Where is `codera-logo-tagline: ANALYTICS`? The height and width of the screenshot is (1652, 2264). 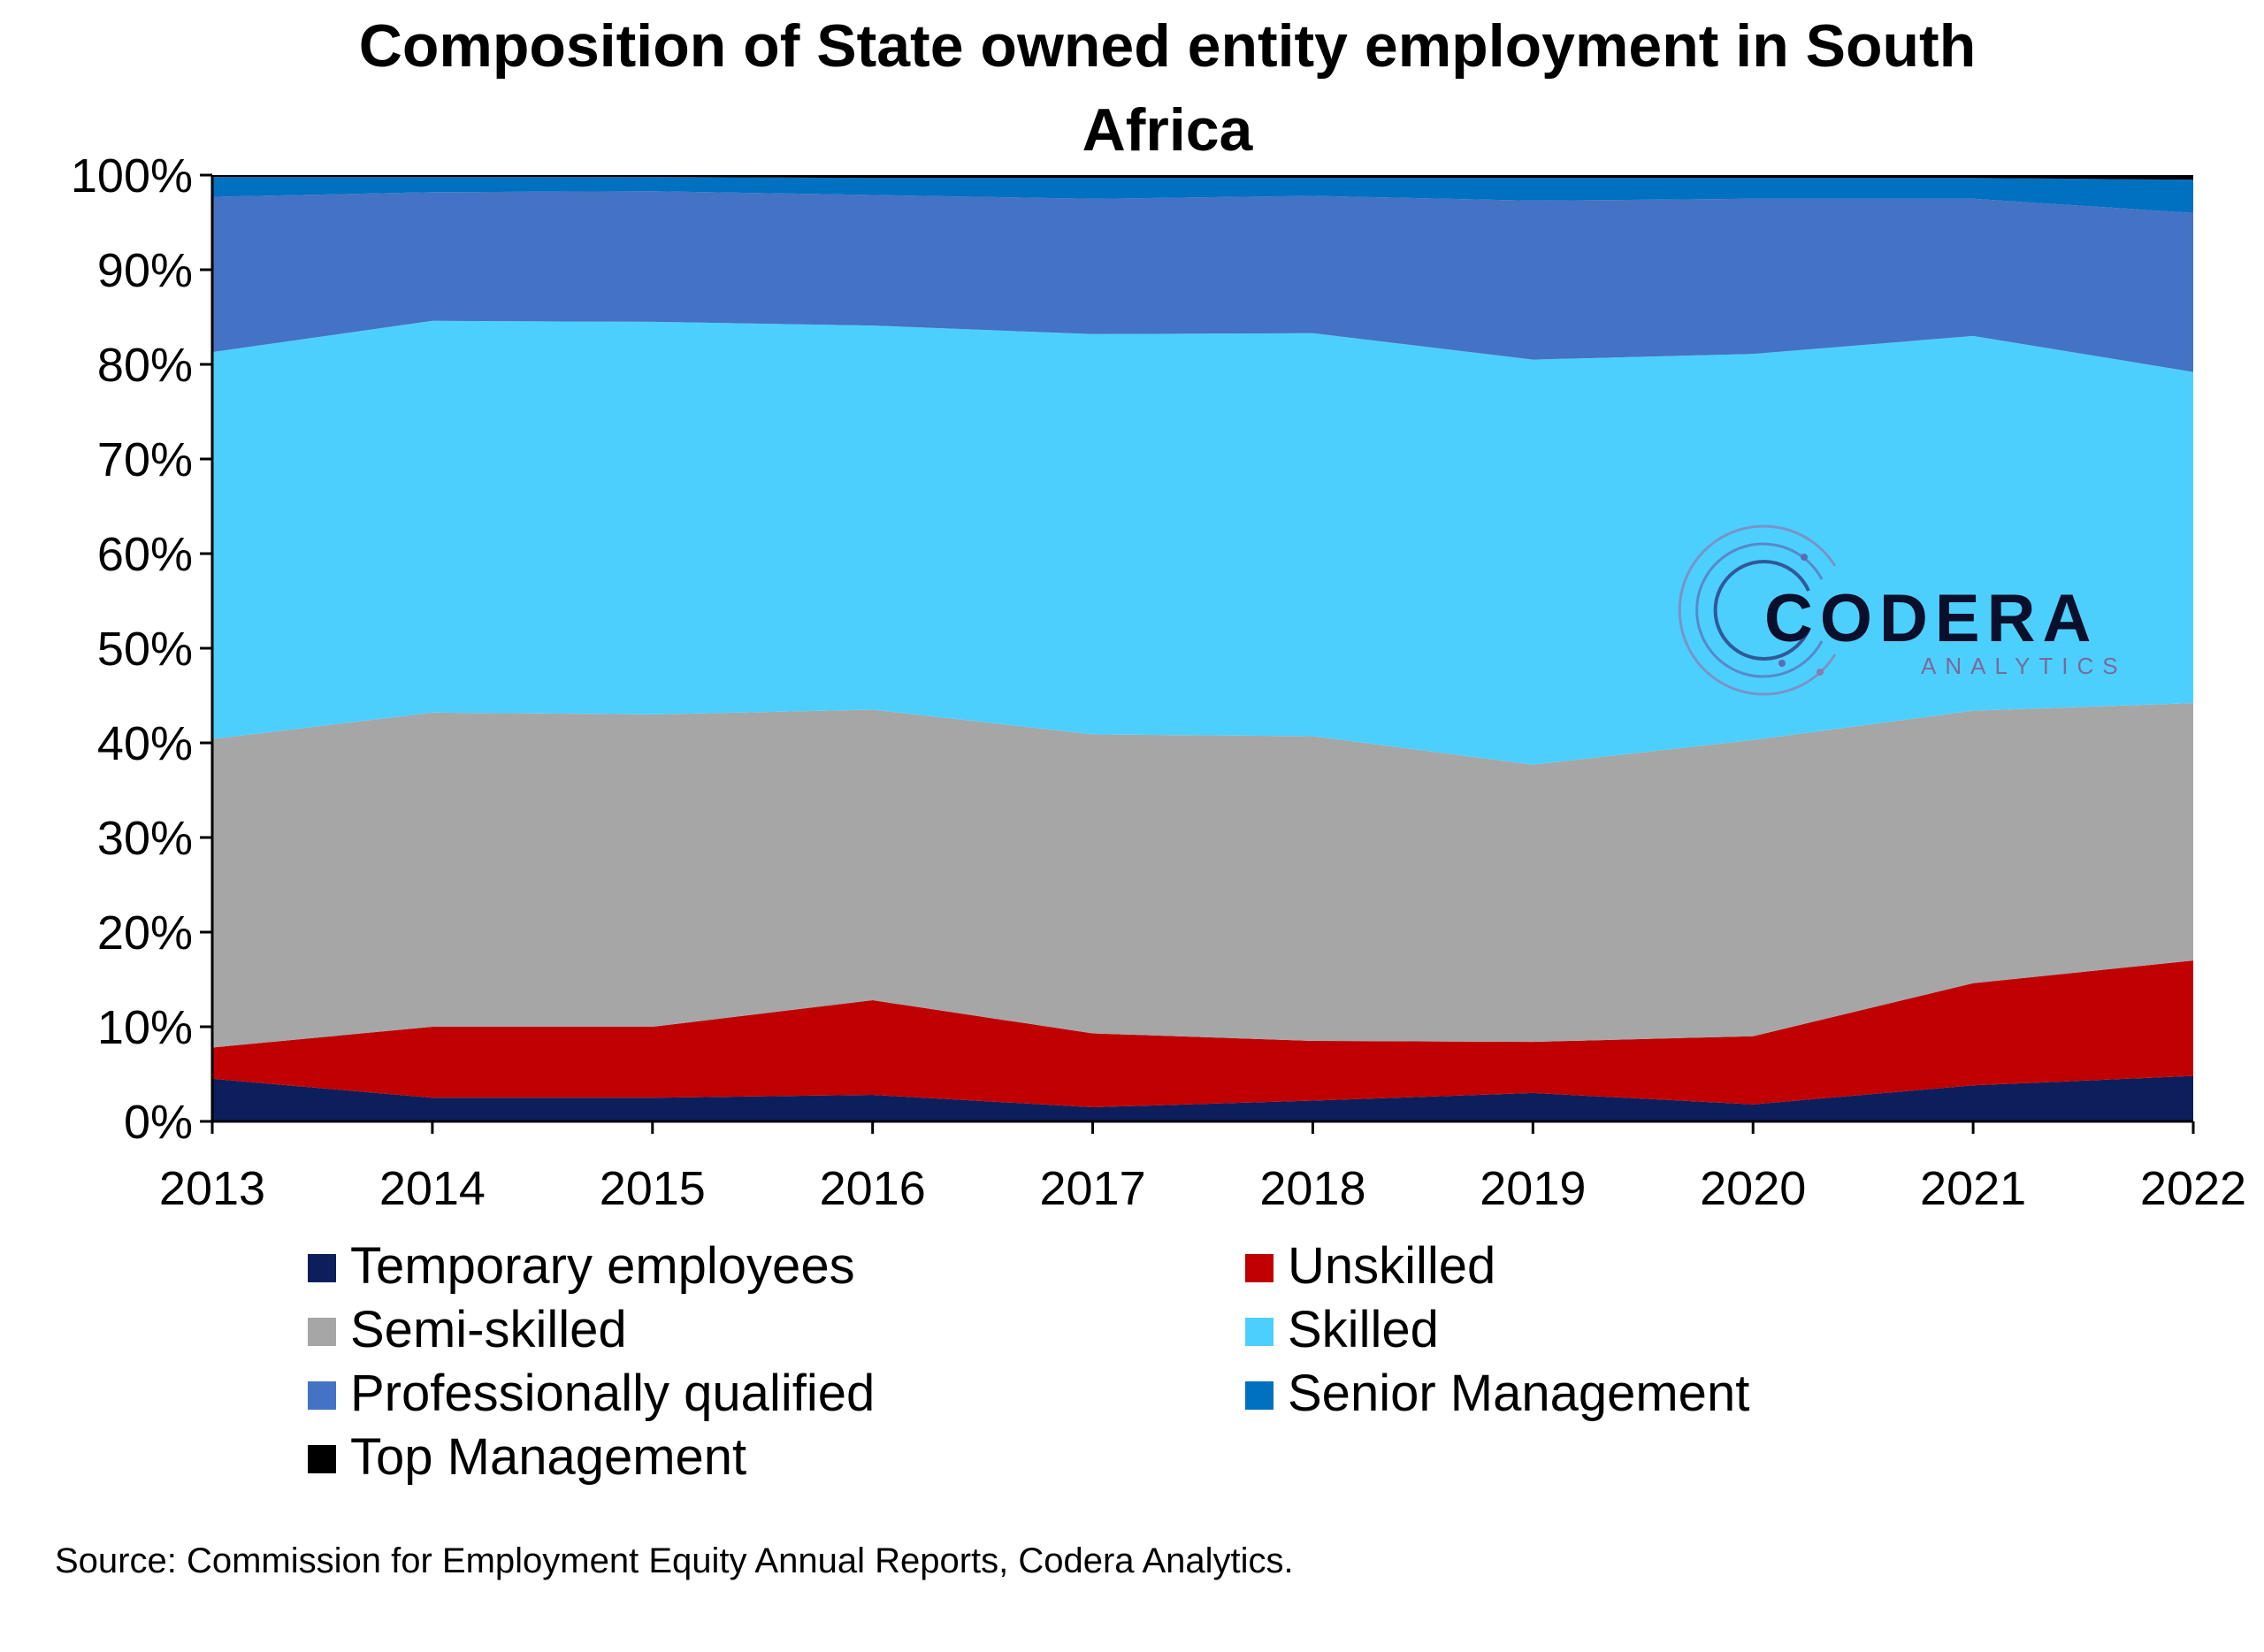
codera-logo-tagline: ANALYTICS is located at coordinates (2024, 666).